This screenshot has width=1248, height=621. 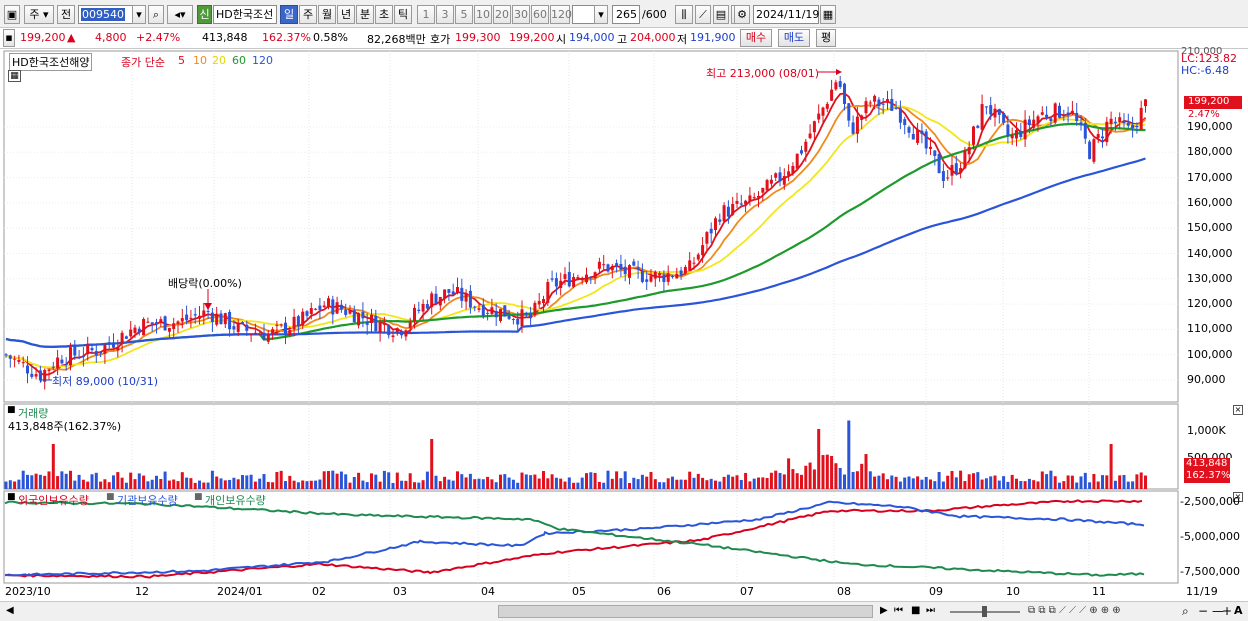 I want to click on interval-5-button: 5, so click(x=464, y=14).